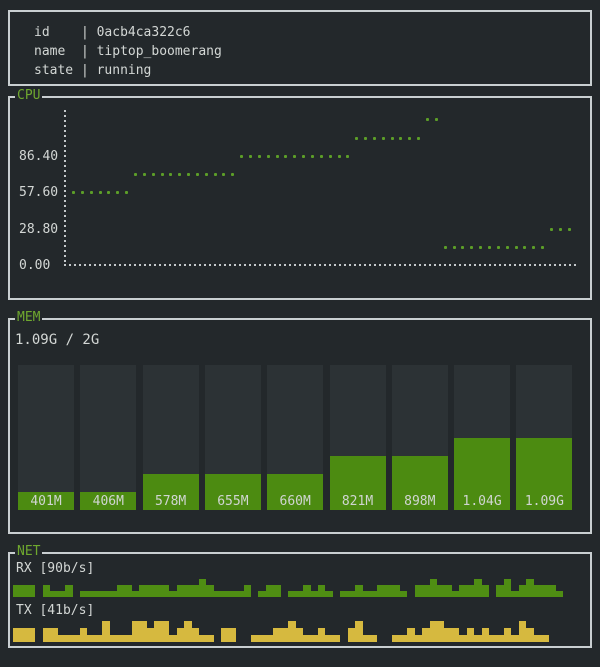 The height and width of the screenshot is (667, 600). Describe the element at coordinates (29, 317) in the screenshot. I see `mem-panel-title: MEM` at that location.